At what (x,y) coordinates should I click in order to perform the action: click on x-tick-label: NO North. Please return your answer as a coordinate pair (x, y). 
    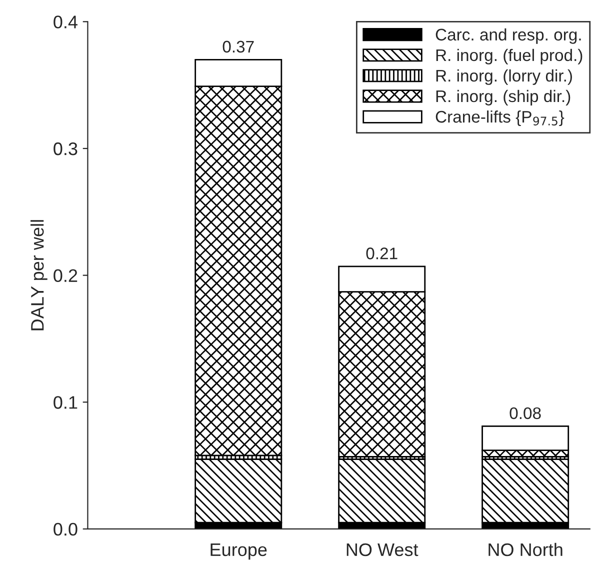
    Looking at the image, I should click on (525, 549).